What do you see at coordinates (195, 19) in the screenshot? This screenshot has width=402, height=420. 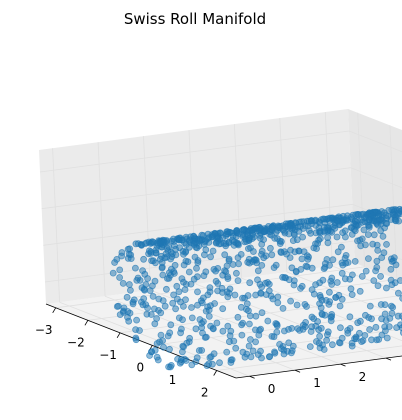 I see `chart-title: Swiss Roll Manifold` at bounding box center [195, 19].